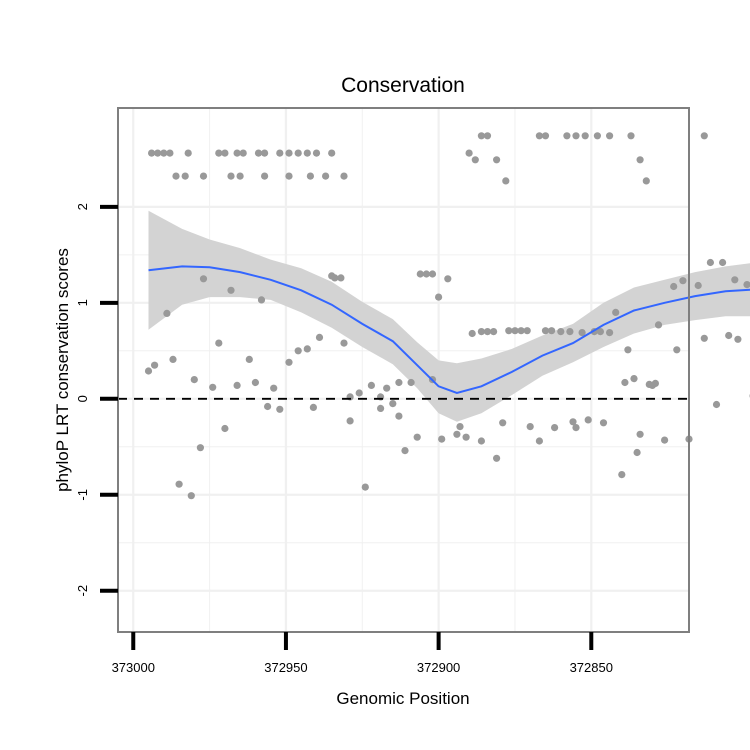 The width and height of the screenshot is (750, 750). I want to click on x-tick-label: 372850, so click(591, 667).